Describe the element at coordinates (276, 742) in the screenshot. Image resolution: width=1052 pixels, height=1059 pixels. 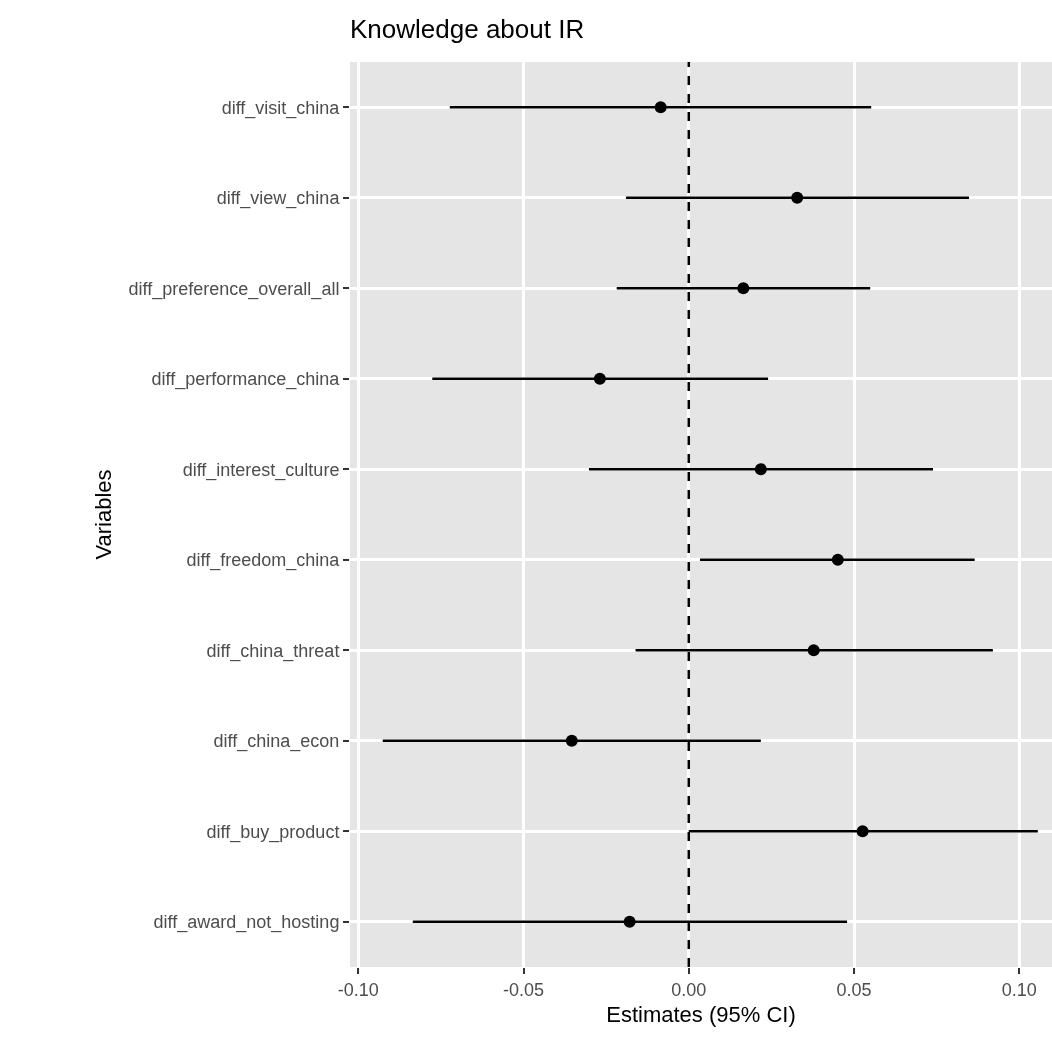
I see `y-tick-label: diff_china_econ` at that location.